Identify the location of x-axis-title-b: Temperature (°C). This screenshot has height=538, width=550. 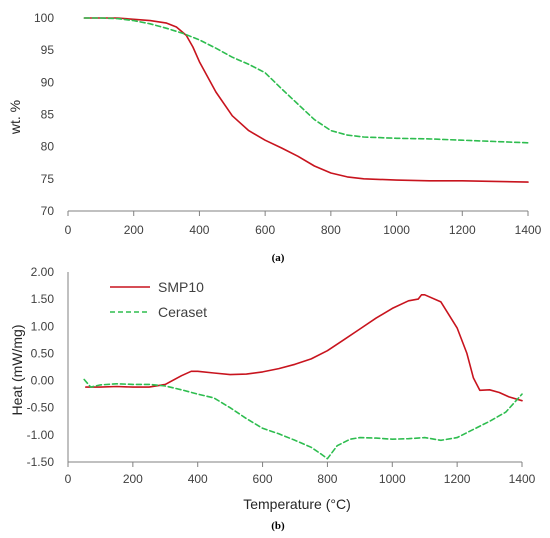
(297, 504).